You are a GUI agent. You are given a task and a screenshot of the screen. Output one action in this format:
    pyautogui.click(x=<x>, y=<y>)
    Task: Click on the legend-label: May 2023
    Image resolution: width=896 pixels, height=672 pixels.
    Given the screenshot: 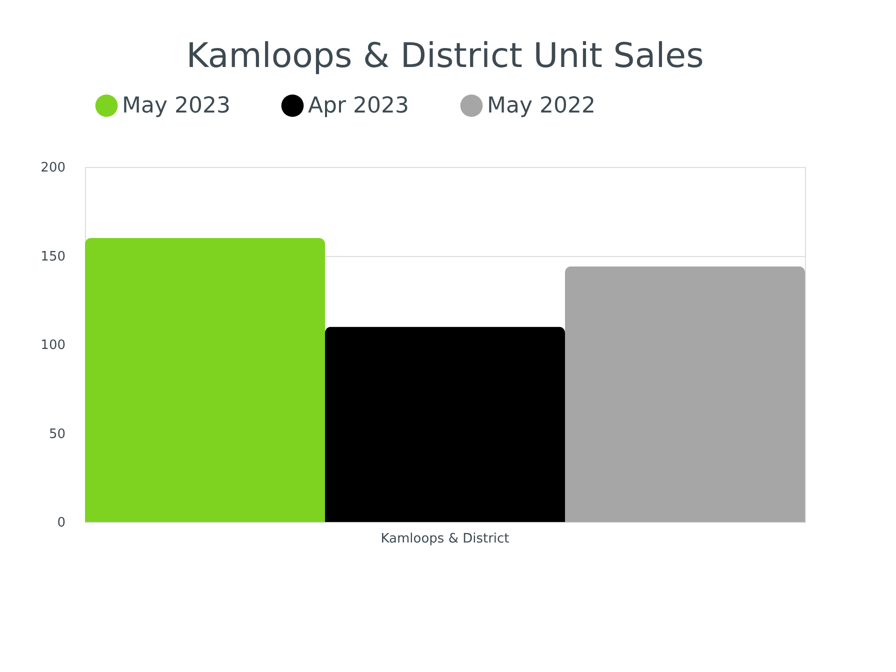 What is the action you would take?
    pyautogui.click(x=176, y=106)
    